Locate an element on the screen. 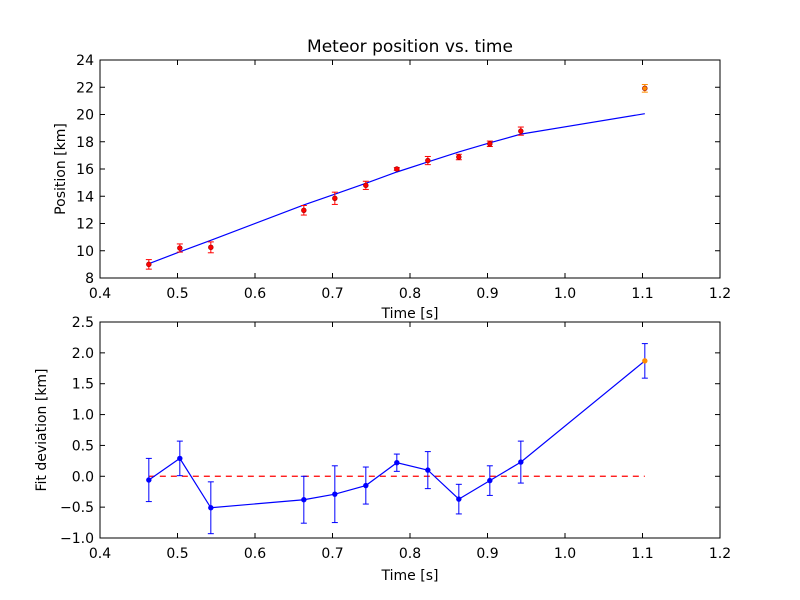 The image size is (800, 600). y-tick-label: 8 is located at coordinates (89, 279).